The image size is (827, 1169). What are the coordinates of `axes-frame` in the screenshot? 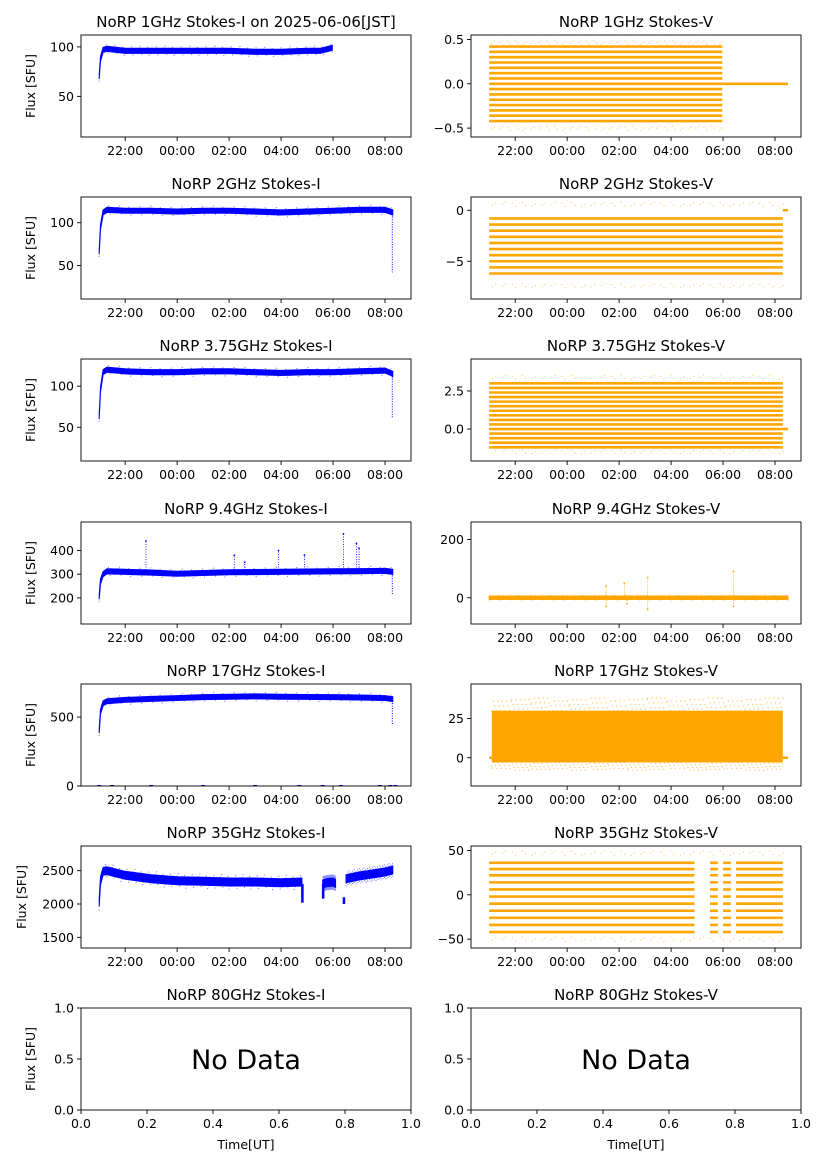 It's located at (246, 735).